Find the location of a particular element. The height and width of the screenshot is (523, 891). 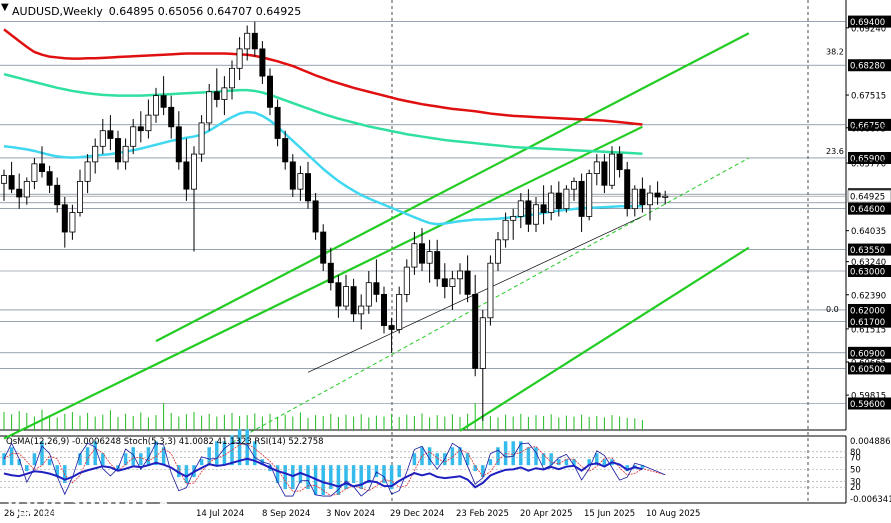

price-tick-6: 0.62390 is located at coordinates (868, 296).